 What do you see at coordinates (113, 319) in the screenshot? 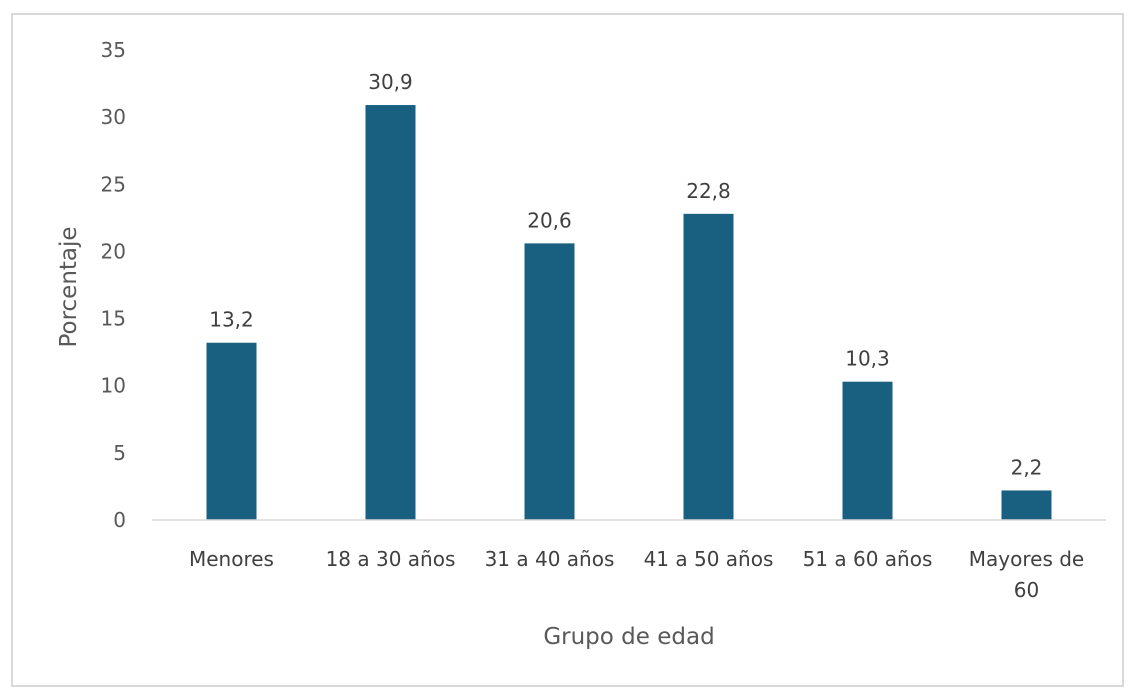
I see `y-tick-label: 15` at bounding box center [113, 319].